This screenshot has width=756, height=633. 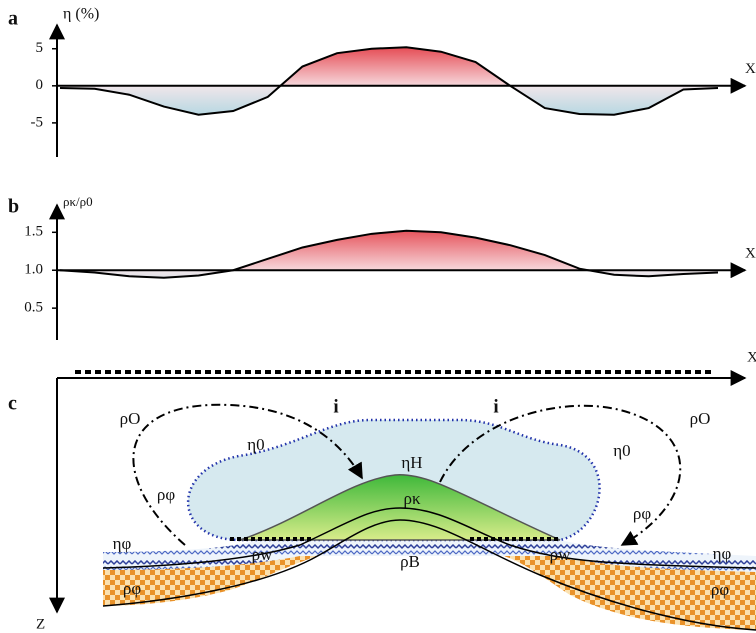 I want to click on diagram-label: ρB, so click(x=410, y=561).